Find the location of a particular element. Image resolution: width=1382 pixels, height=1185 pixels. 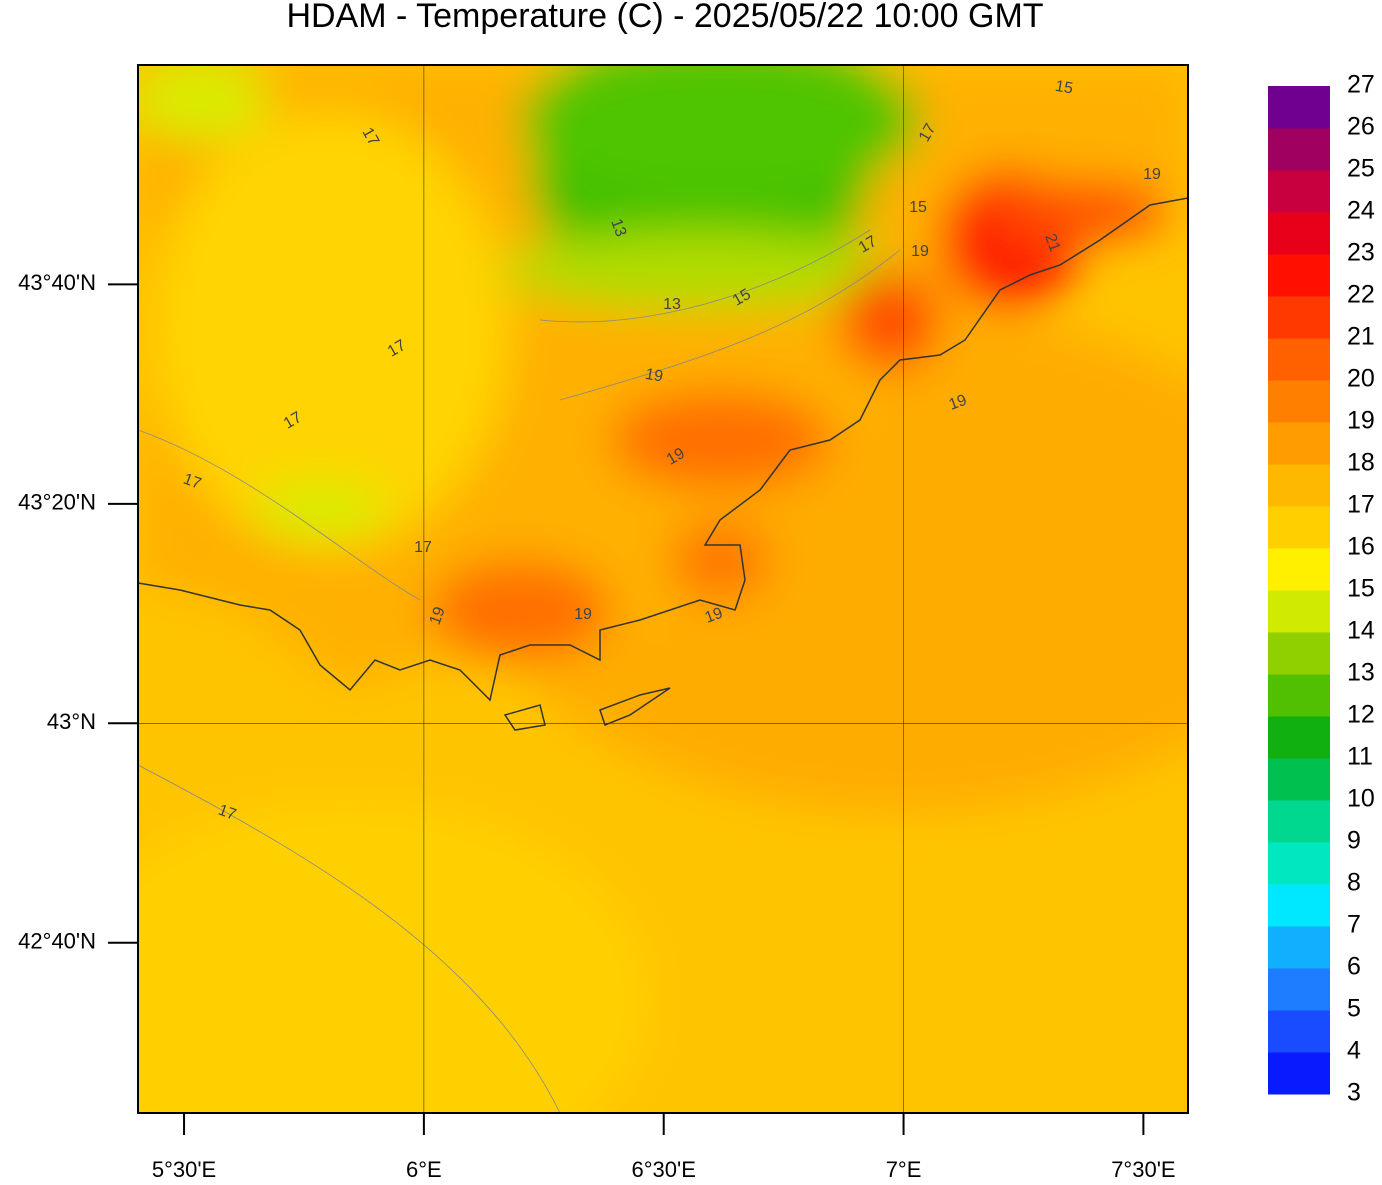

colorbar-label: 11 is located at coordinates (1360, 757).